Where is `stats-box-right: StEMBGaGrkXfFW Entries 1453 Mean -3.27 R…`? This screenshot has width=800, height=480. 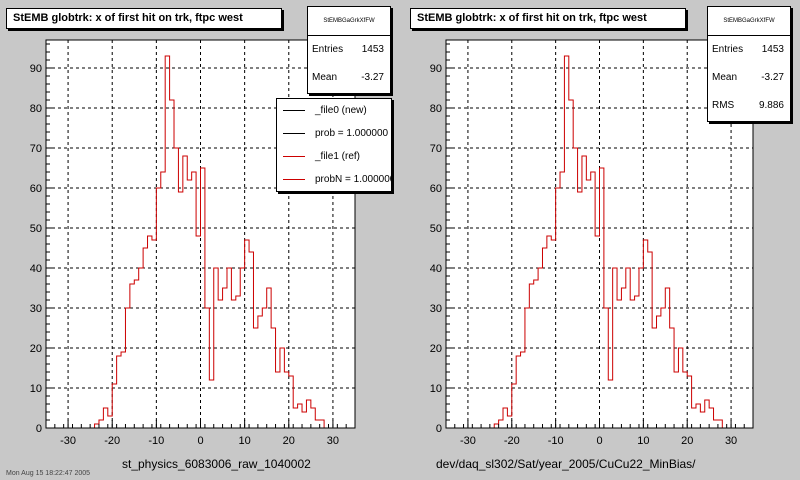 stats-box-right: StEMBGaGrkXfFW Entries 1453 Mean -3.27 R… is located at coordinates (749, 64).